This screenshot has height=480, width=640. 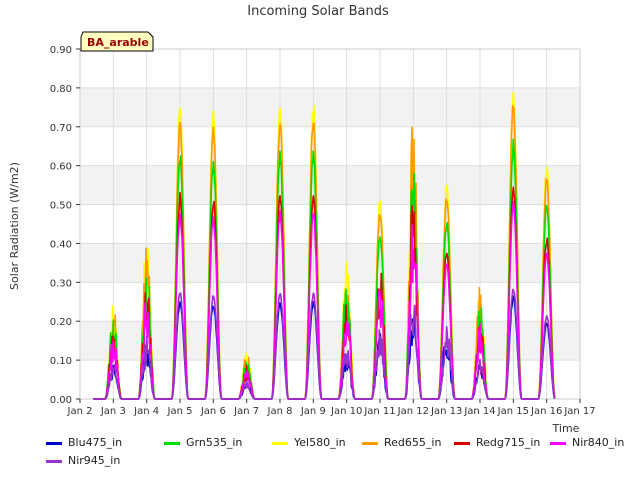 What do you see at coordinates (213, 411) in the screenshot?
I see `x-tick-label: Jan 6` at bounding box center [213, 411].